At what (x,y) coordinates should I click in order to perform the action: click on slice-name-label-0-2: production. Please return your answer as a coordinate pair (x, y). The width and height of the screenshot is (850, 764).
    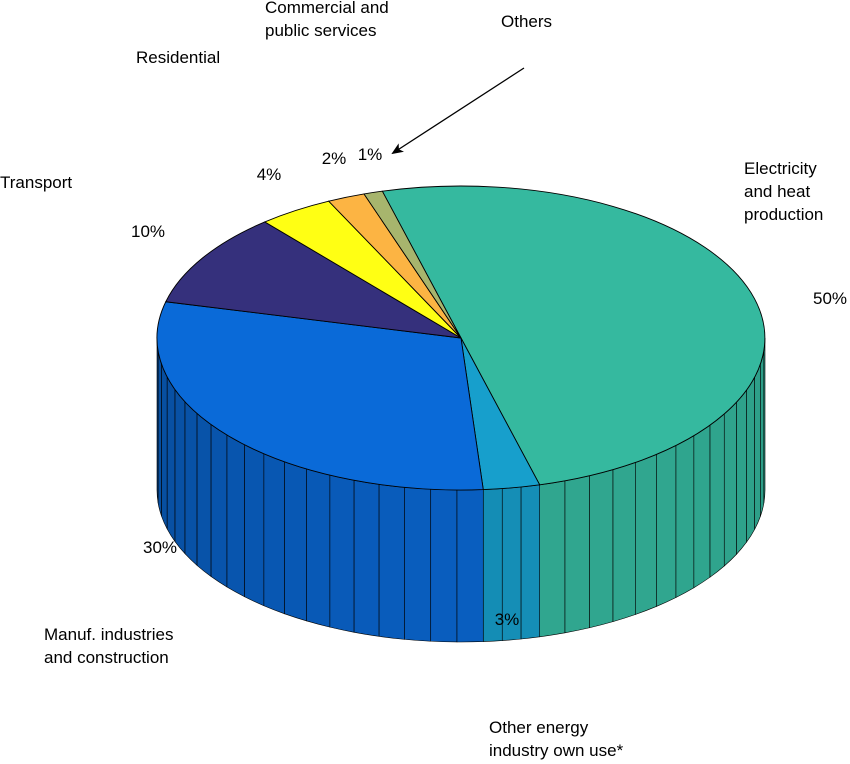
    Looking at the image, I should click on (783, 214).